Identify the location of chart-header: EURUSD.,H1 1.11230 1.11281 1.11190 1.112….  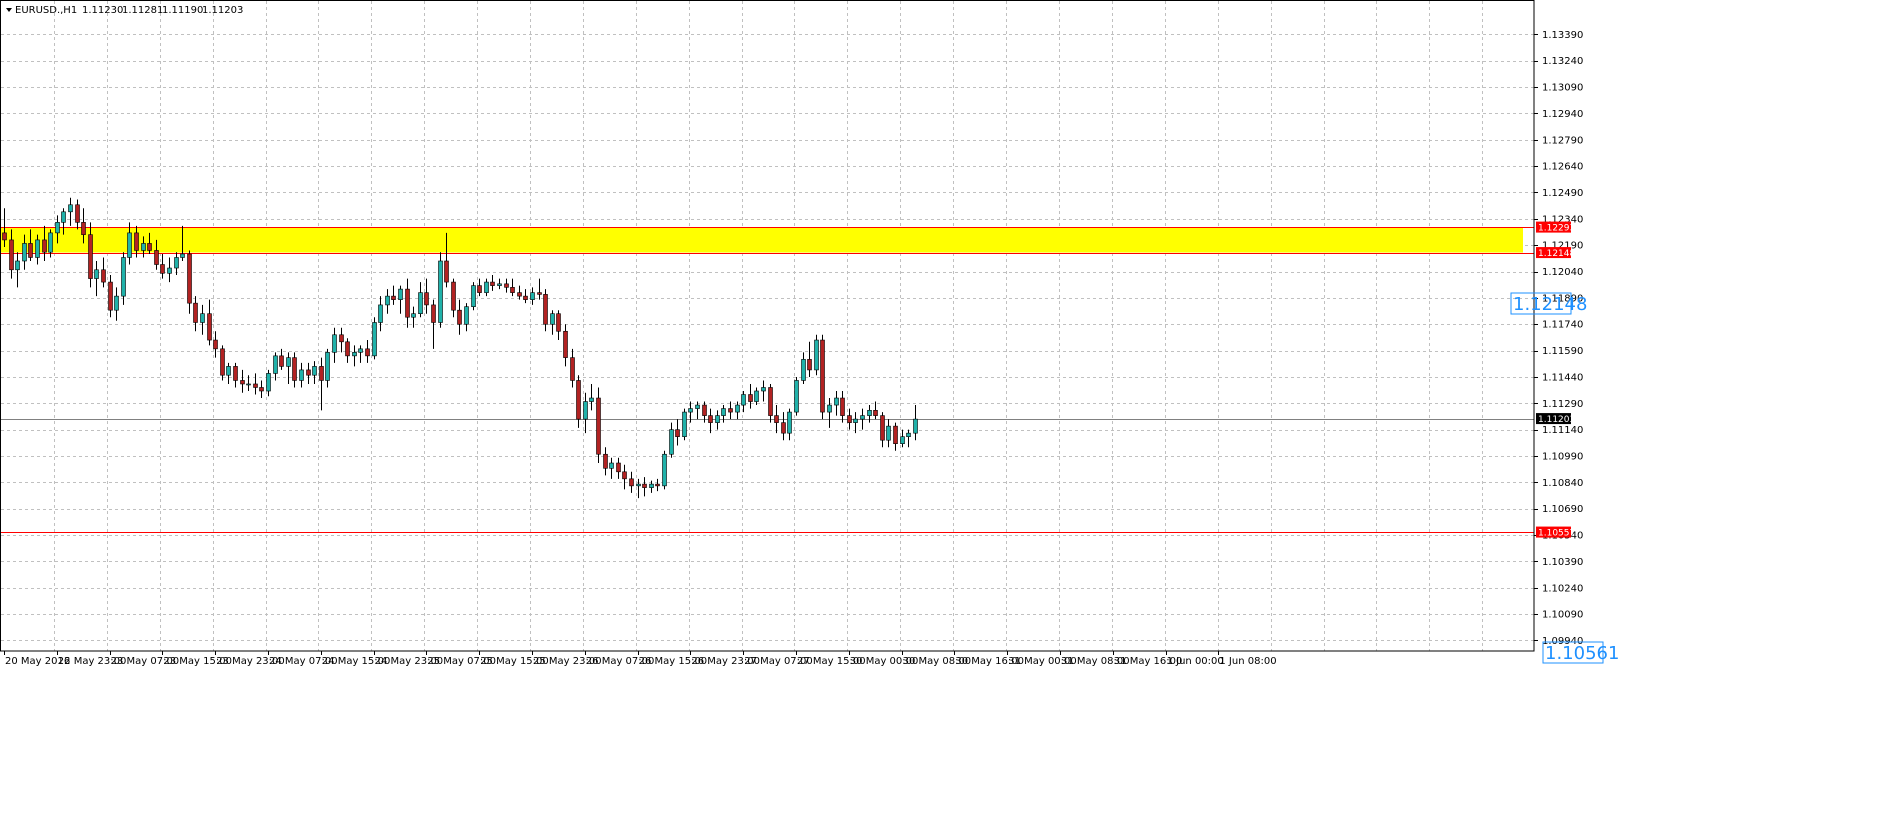
(124, 10).